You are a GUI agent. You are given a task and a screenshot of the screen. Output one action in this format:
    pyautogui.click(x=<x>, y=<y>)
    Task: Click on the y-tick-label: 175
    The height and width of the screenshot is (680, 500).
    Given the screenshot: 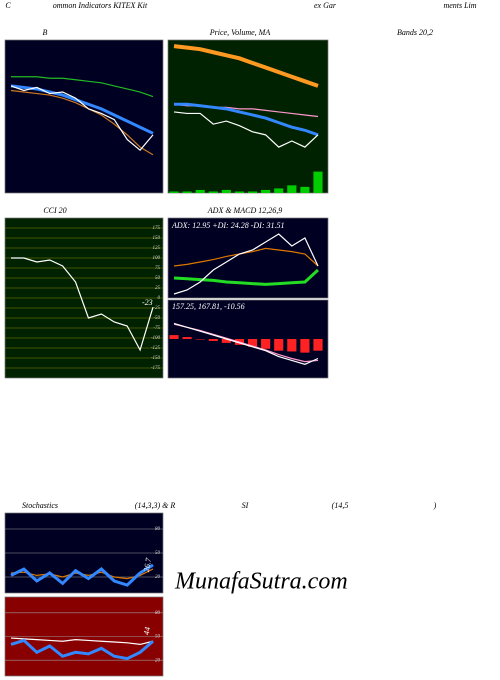 What is the action you would take?
    pyautogui.click(x=157, y=228)
    